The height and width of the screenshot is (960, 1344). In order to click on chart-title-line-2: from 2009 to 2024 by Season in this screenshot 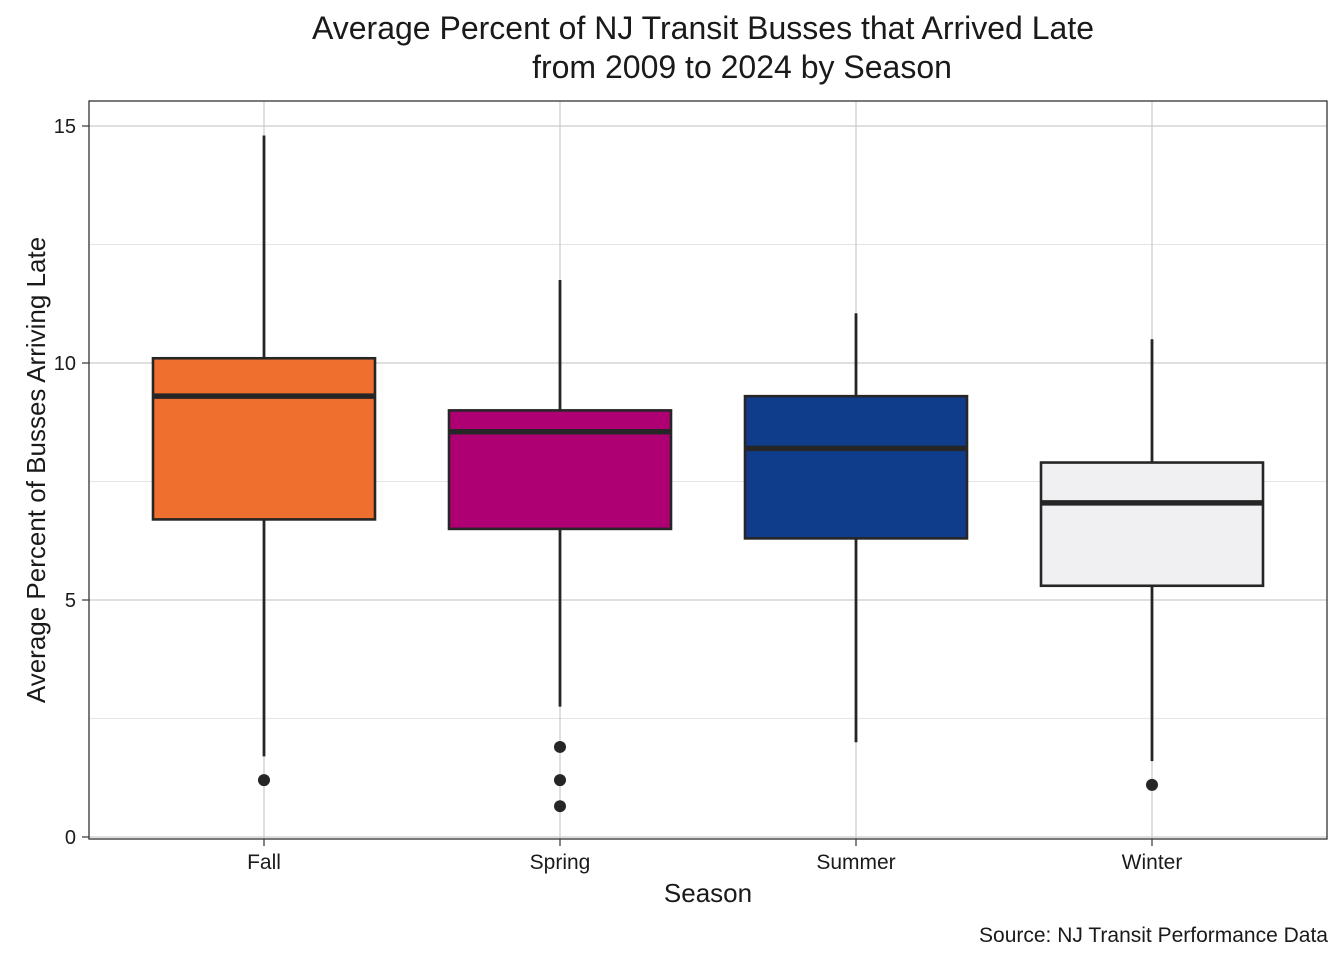, I will do `click(742, 67)`.